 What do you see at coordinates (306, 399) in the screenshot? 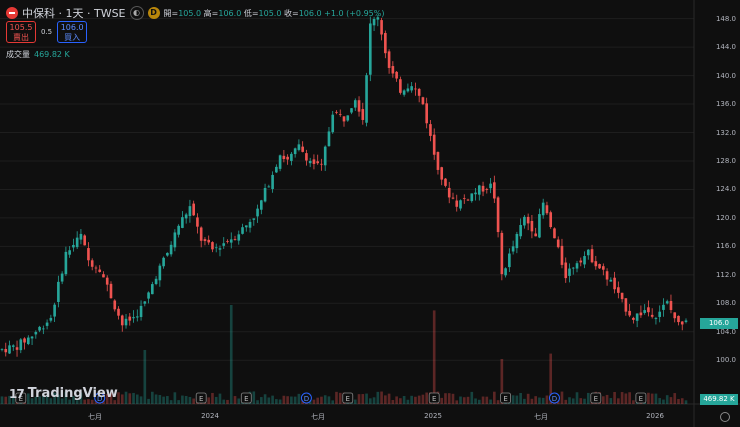
I see `event-marker-label: D` at bounding box center [306, 399].